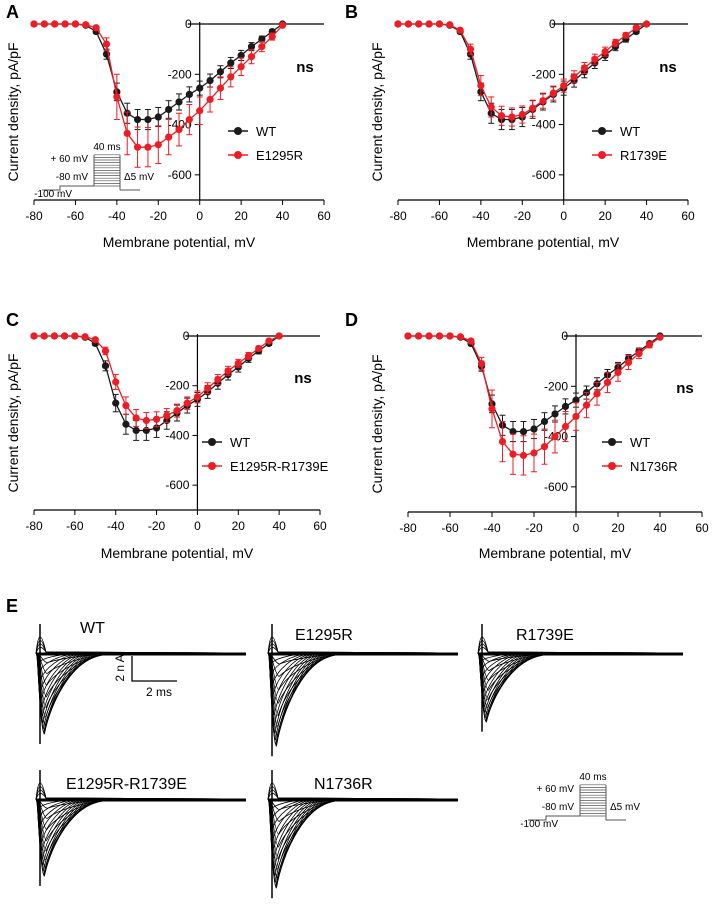 The image size is (713, 907). Describe the element at coordinates (534, 387) in the screenshot. I see `series-wt` at that location.